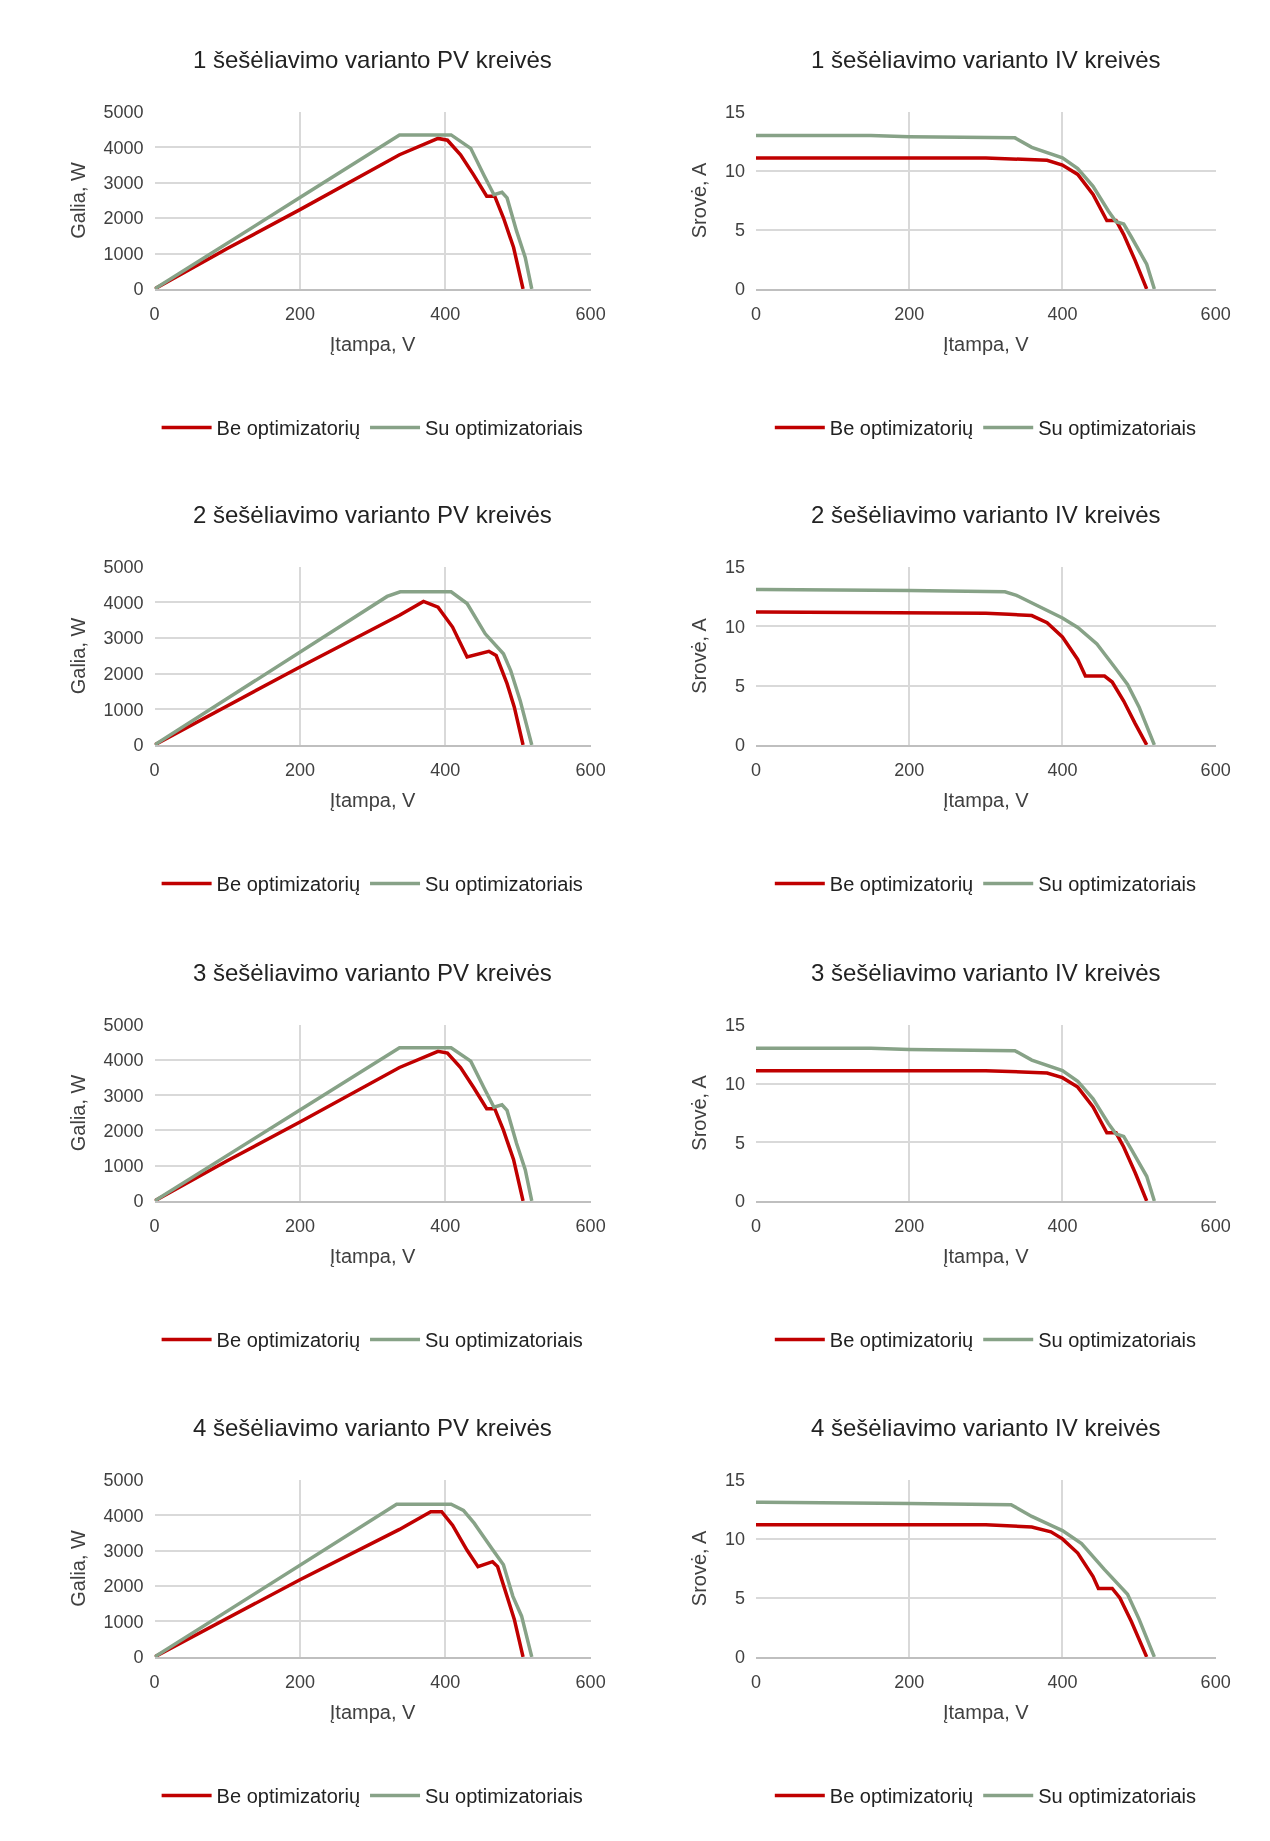 This screenshot has height=1841, width=1270. Describe the element at coordinates (986, 972) in the screenshot. I see `chart-title: 3 šešėliavimo varianto IV kreivės` at that location.